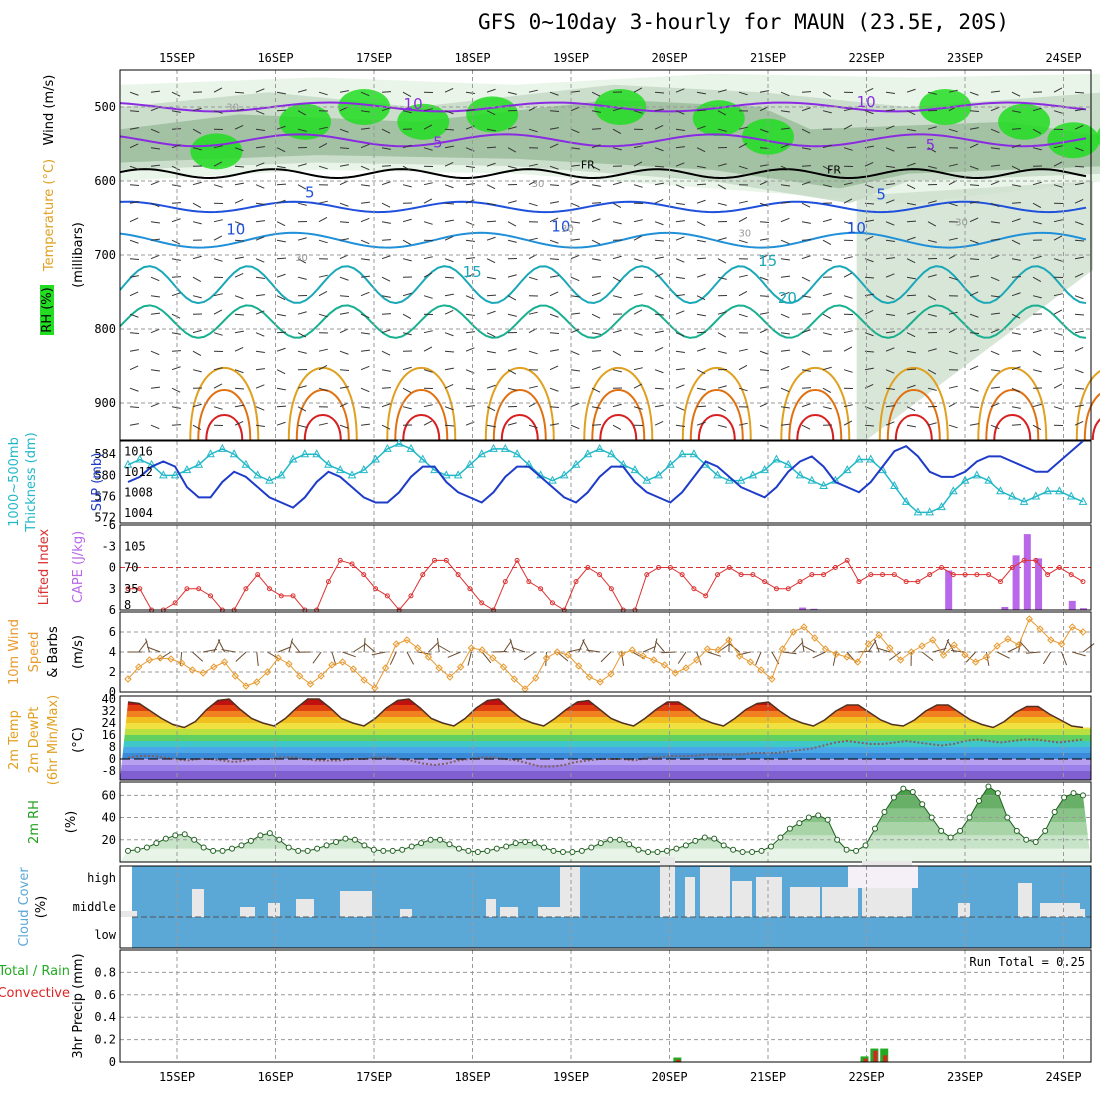 Image resolution: width=1100 pixels, height=1100 pixels. What do you see at coordinates (109, 818) in the screenshot?
I see `rh-tick-label: 40` at bounding box center [109, 818].